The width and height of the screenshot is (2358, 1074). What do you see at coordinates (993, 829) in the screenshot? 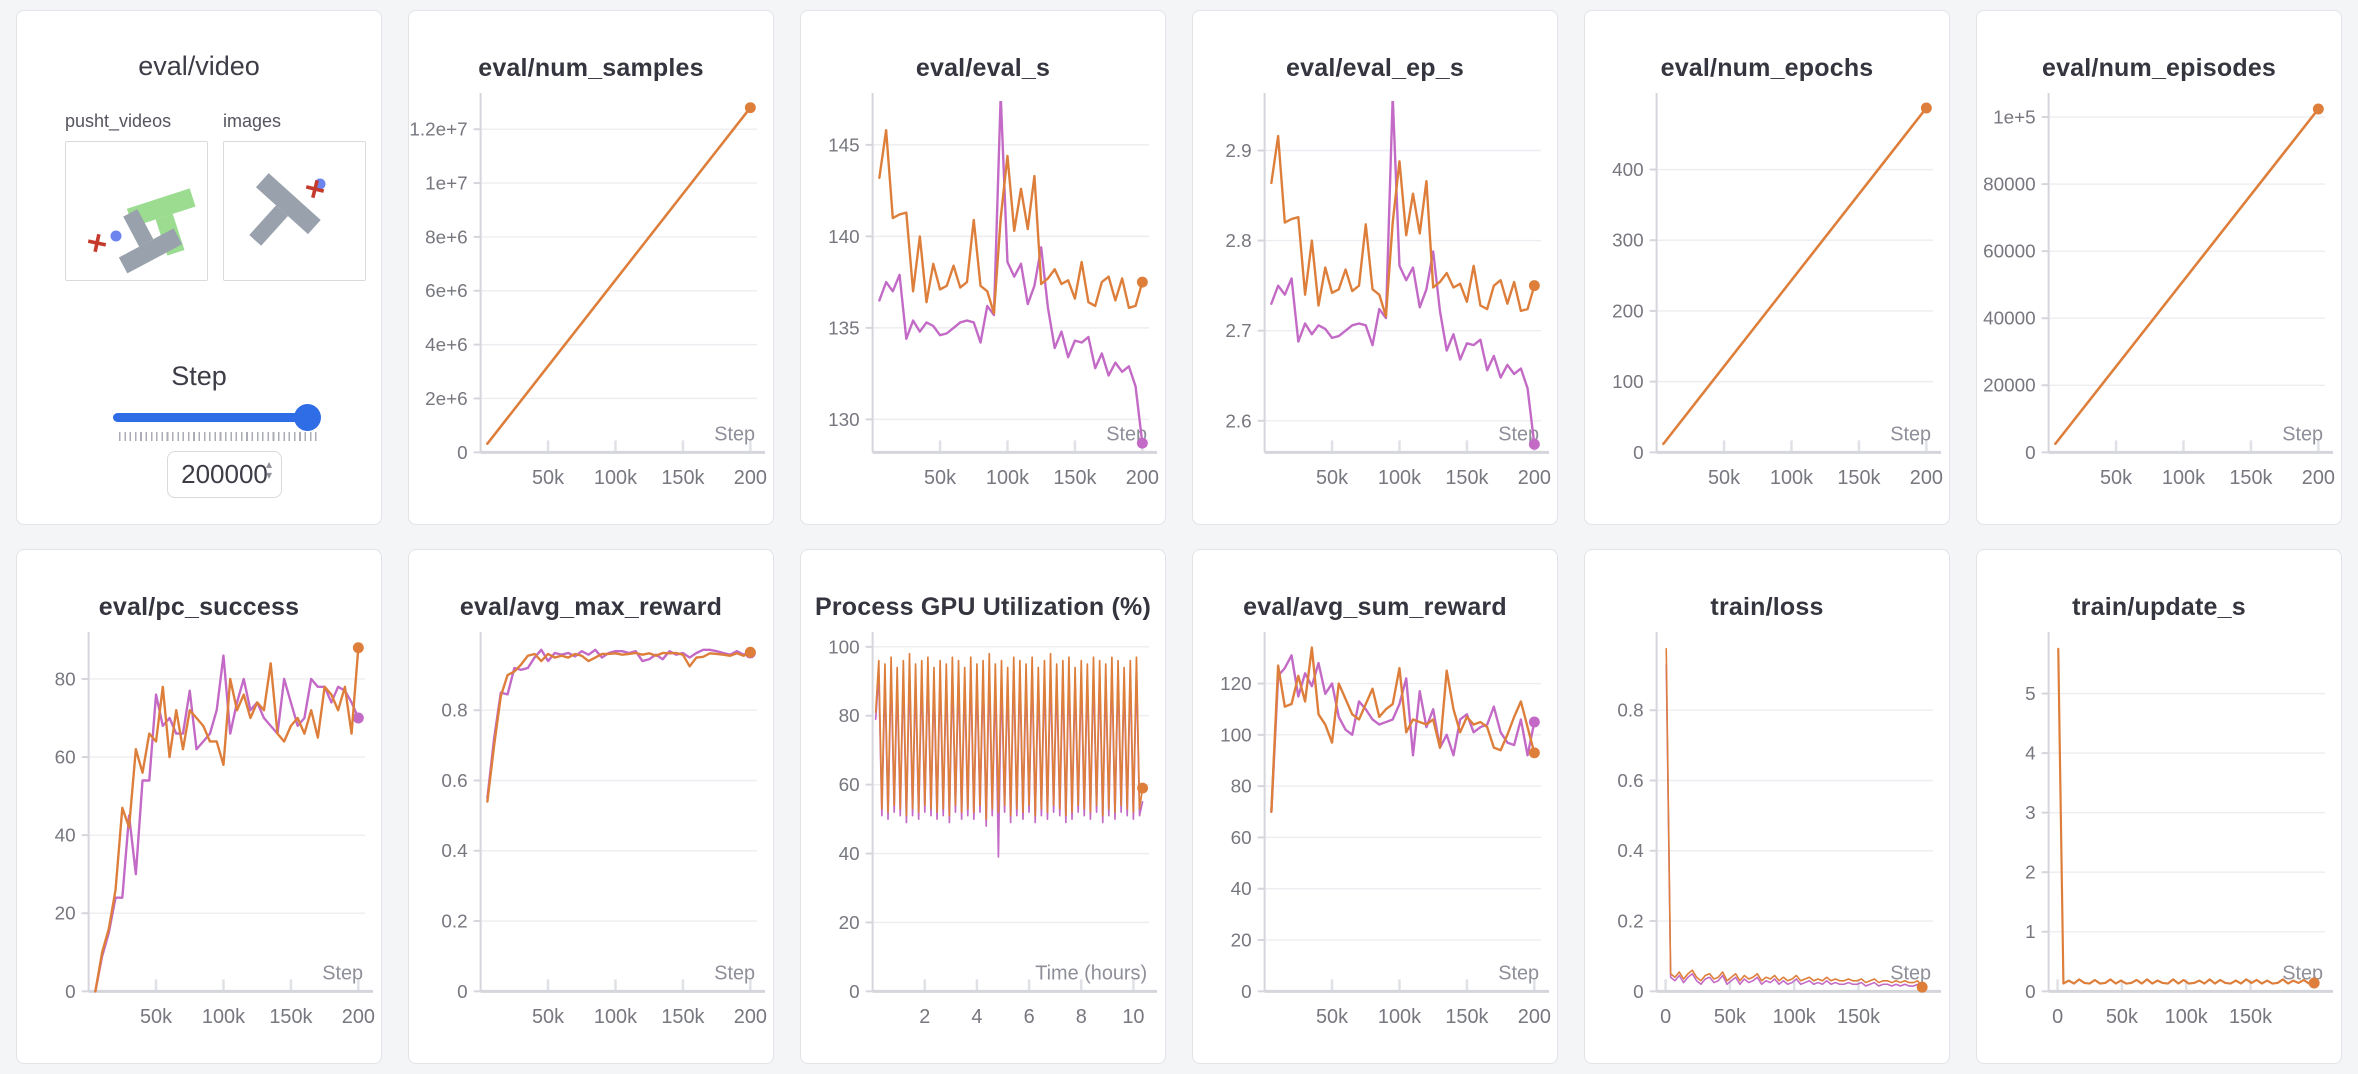
I see `chart-canvas: 0 20 40 60 80 100 2 4 6 8 10 Time (hours)` at bounding box center [993, 829].